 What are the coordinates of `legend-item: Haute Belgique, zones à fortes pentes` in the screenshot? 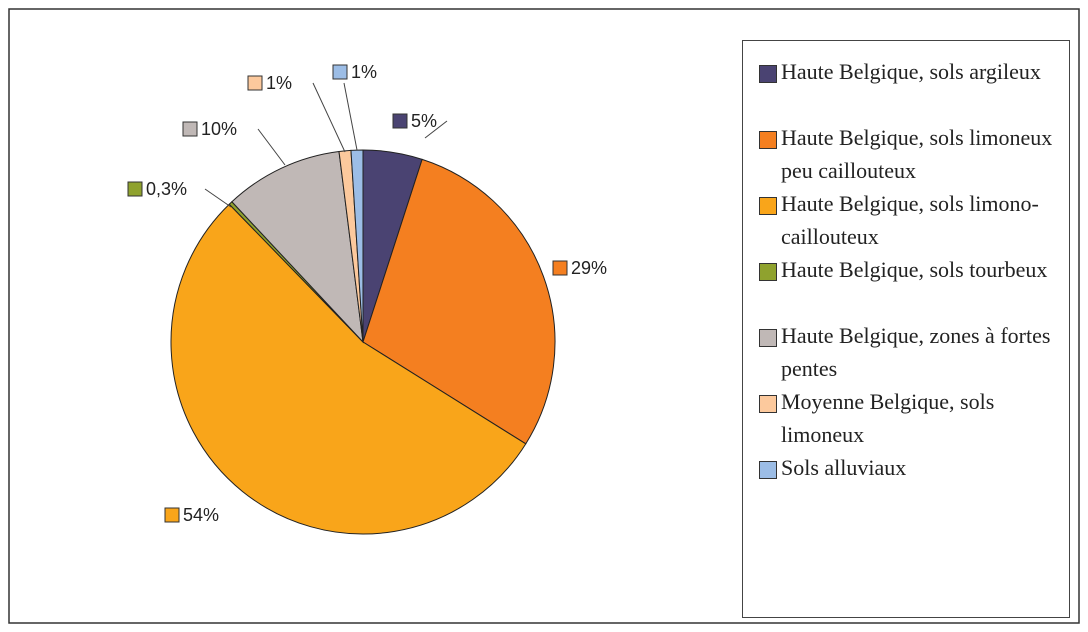 It's located at (915, 354).